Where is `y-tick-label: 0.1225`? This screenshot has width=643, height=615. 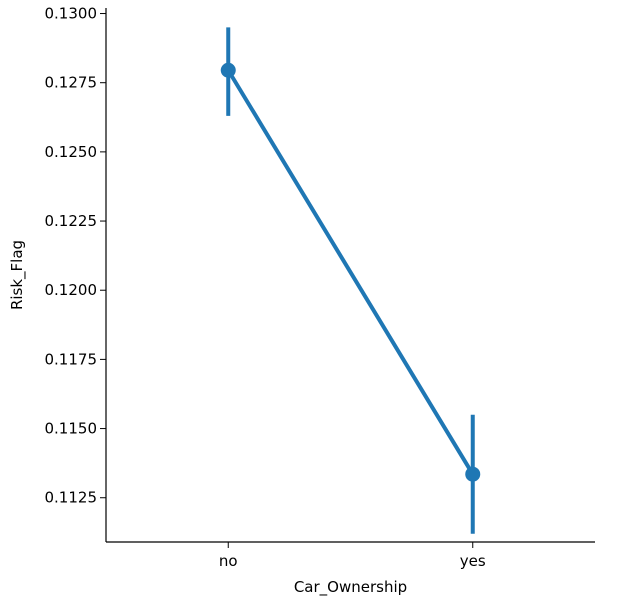 y-tick-label: 0.1225 is located at coordinates (71, 221).